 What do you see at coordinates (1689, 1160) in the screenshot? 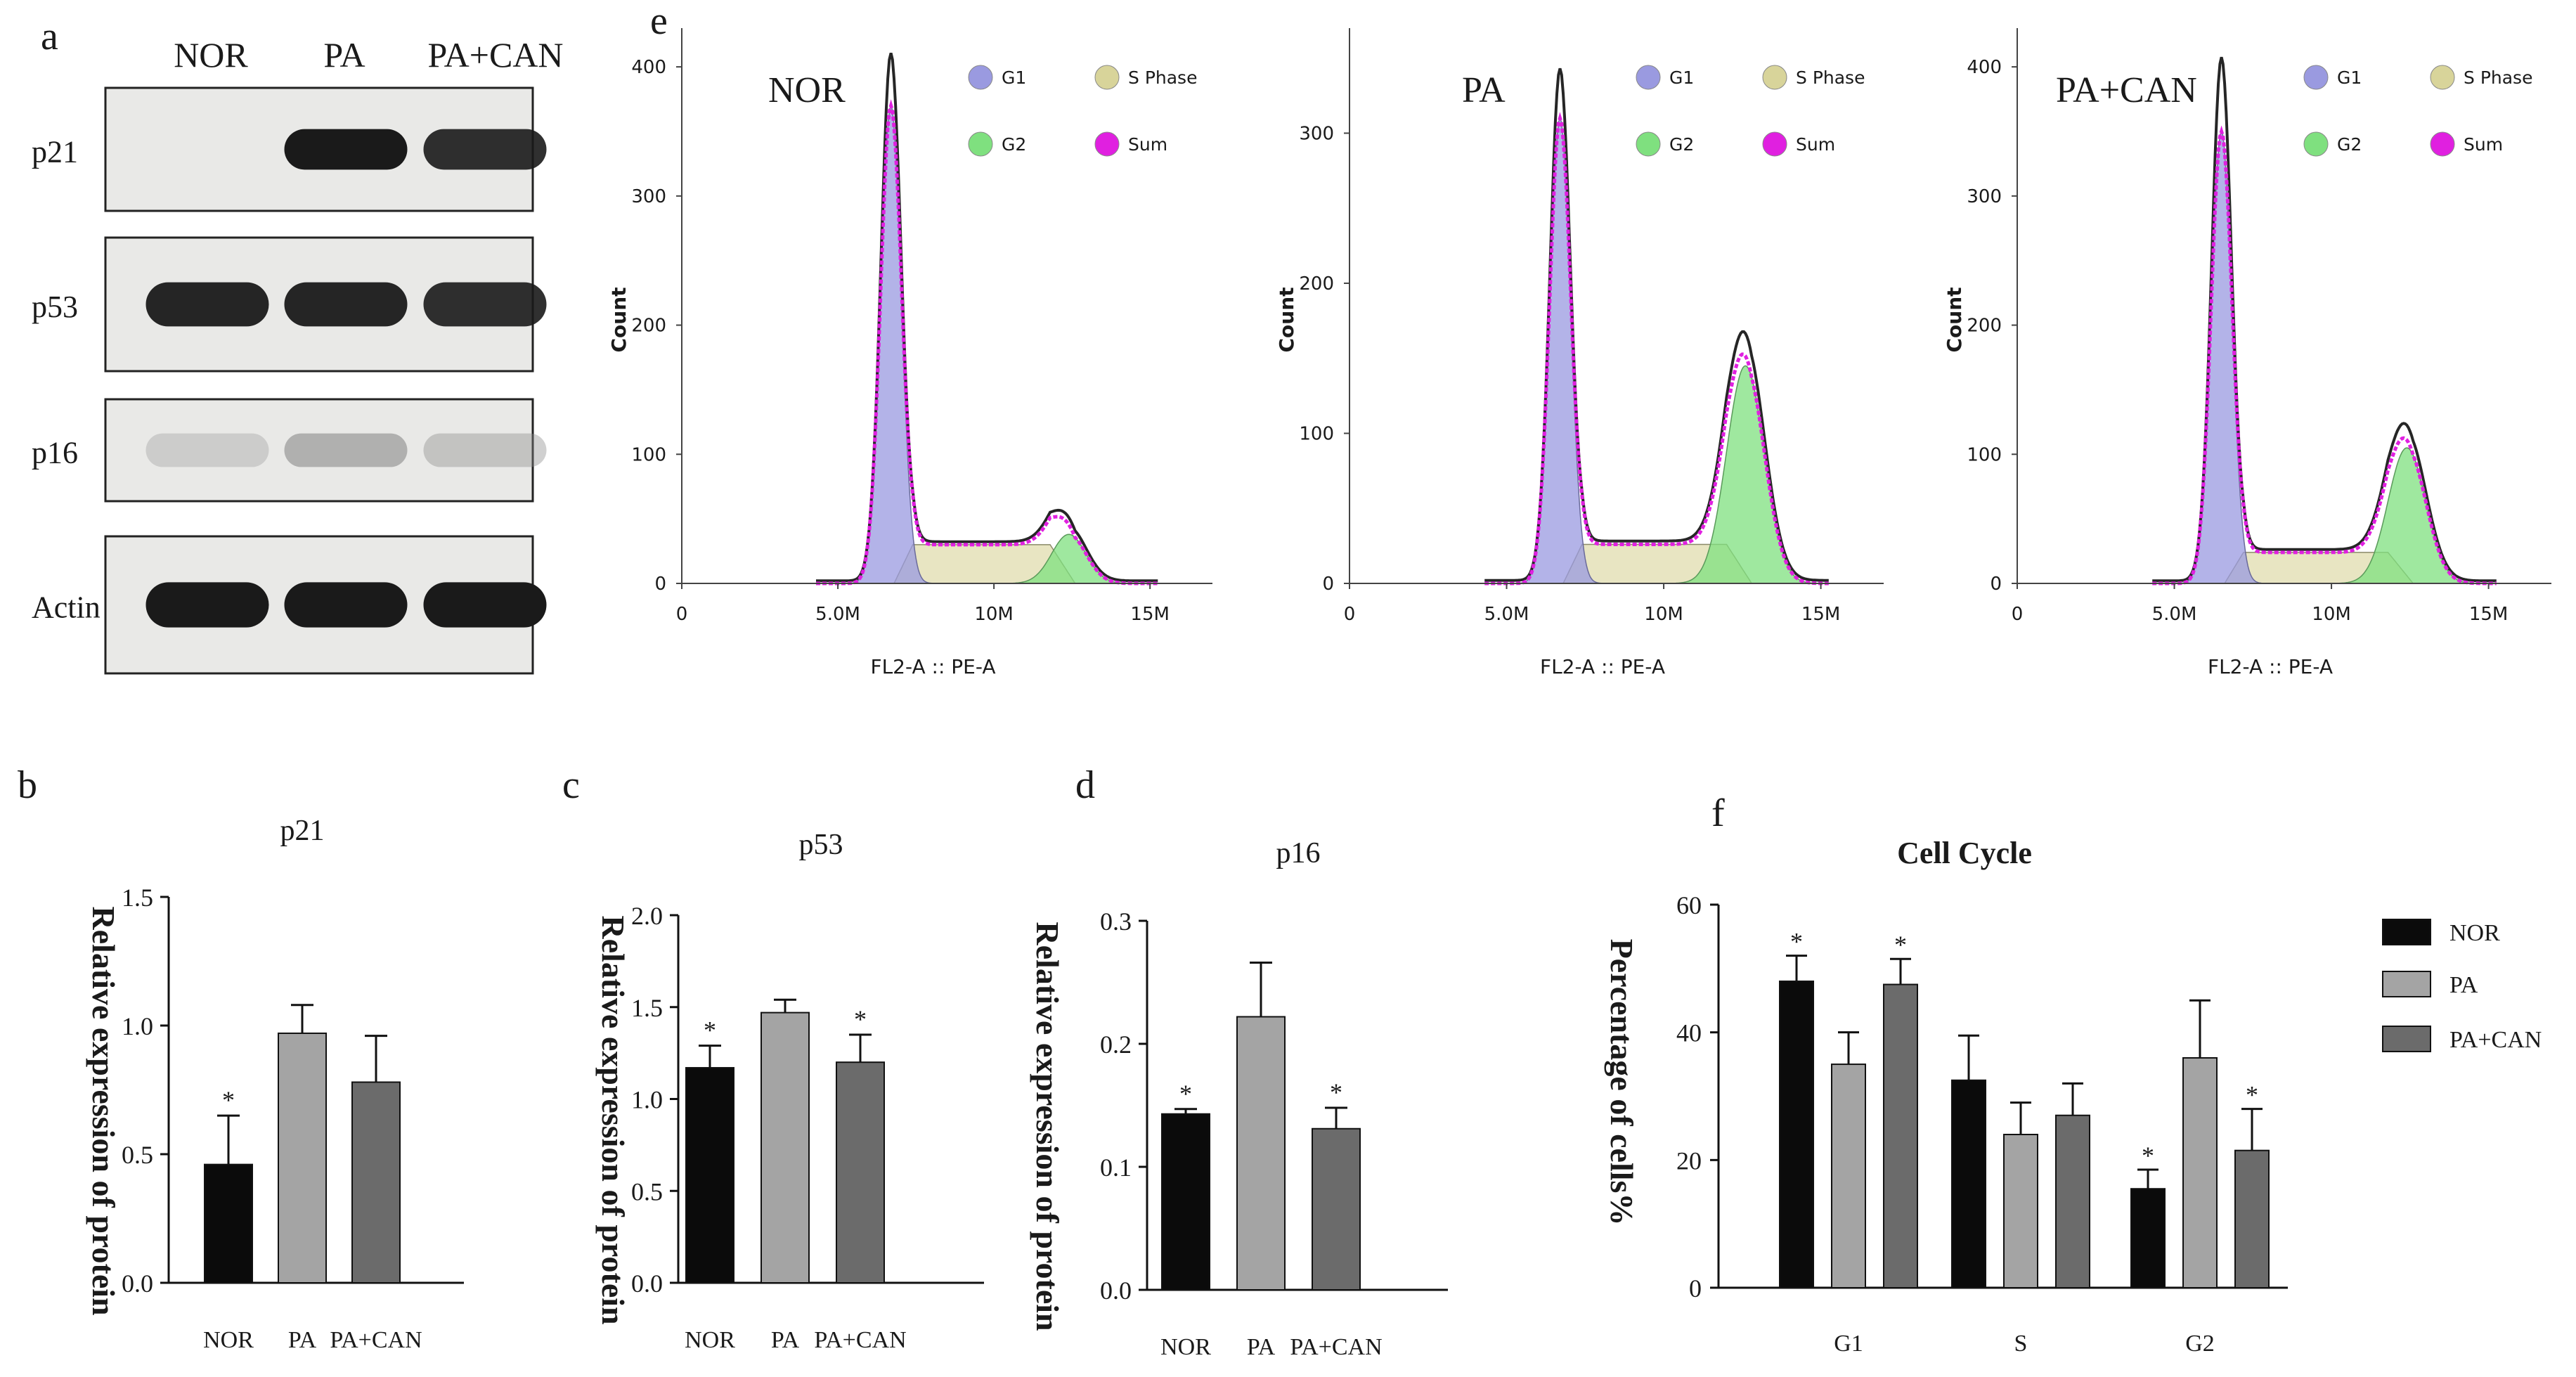
I see `y-tick-label: 20` at bounding box center [1689, 1160].